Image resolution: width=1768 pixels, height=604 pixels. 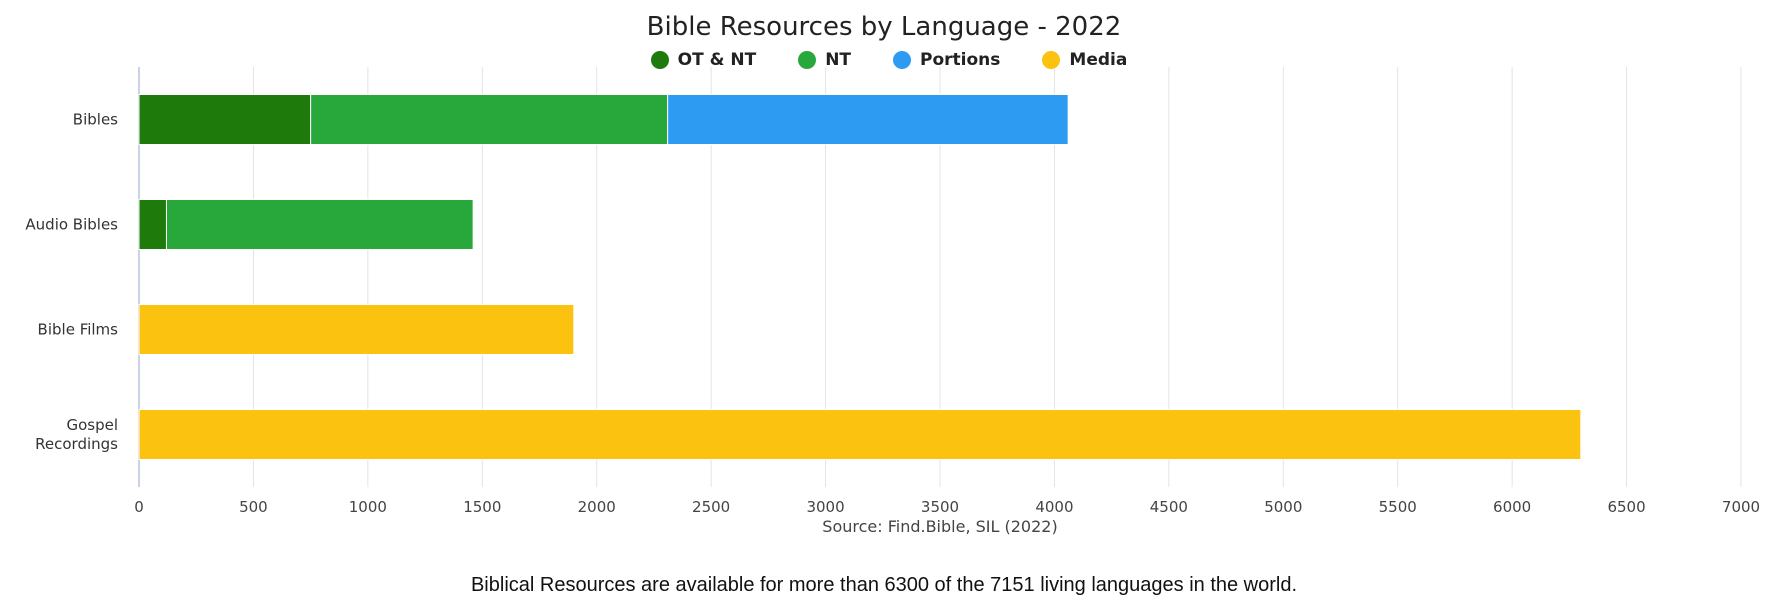 What do you see at coordinates (960, 60) in the screenshot?
I see `legend-label: Portions` at bounding box center [960, 60].